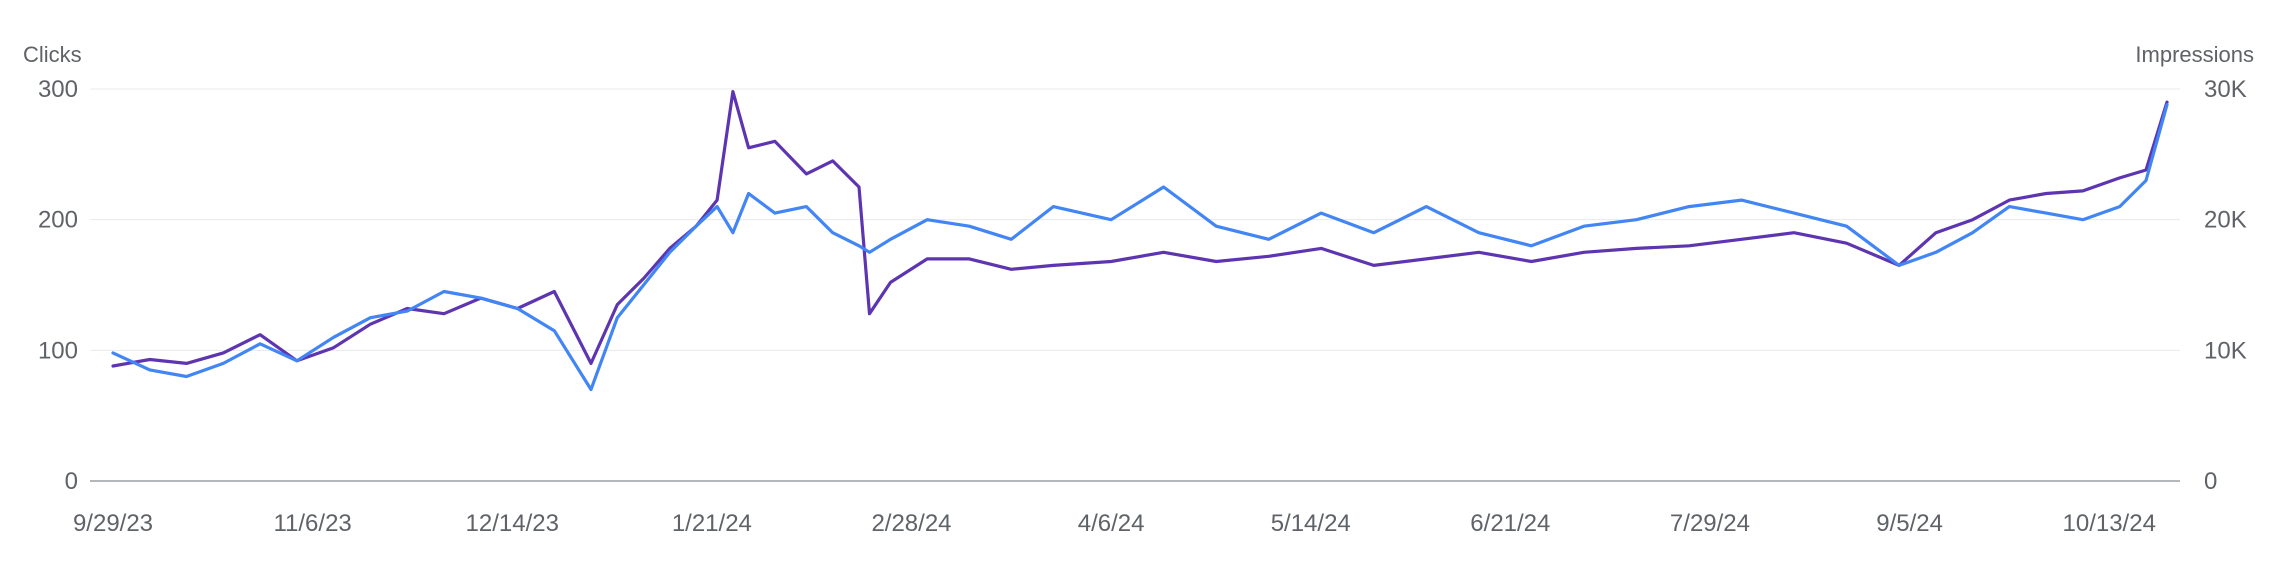  What do you see at coordinates (1311, 523) in the screenshot?
I see `x-tick-label: 5/14/24` at bounding box center [1311, 523].